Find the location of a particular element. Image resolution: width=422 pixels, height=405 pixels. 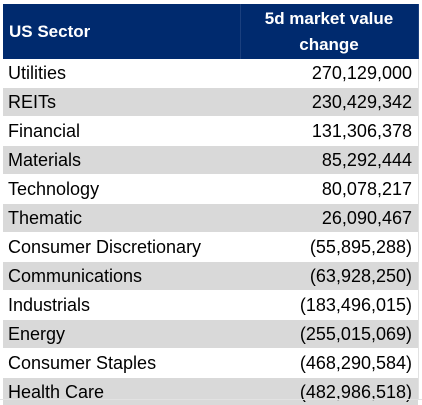

table-header-row: US Sector 5d market value change is located at coordinates (211, 31).